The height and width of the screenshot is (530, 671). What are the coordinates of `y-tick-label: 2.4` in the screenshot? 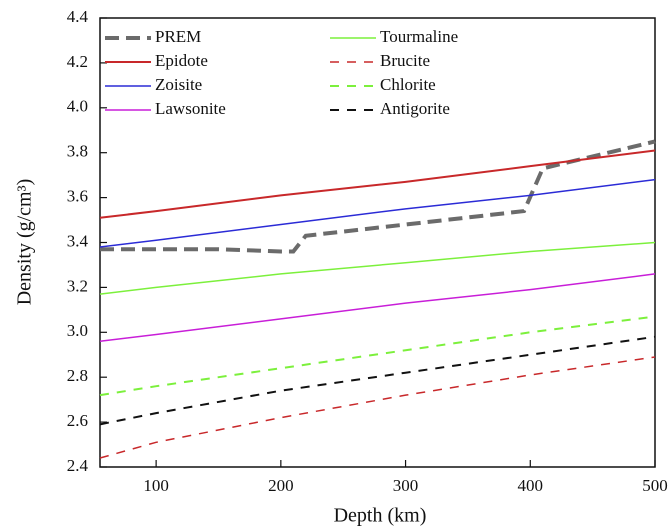 It's located at (78, 465).